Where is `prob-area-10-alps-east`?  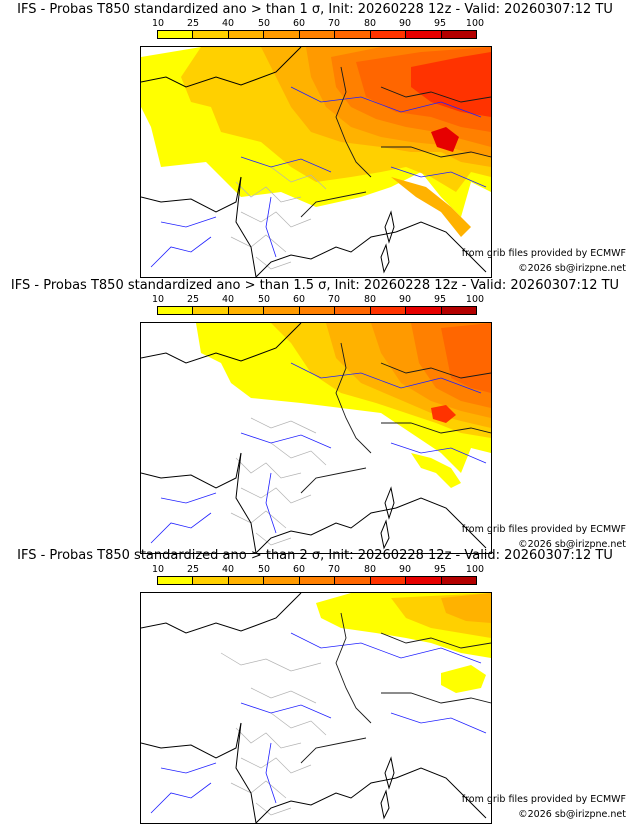 prob-area-10-alps-east is located at coordinates (463, 679).